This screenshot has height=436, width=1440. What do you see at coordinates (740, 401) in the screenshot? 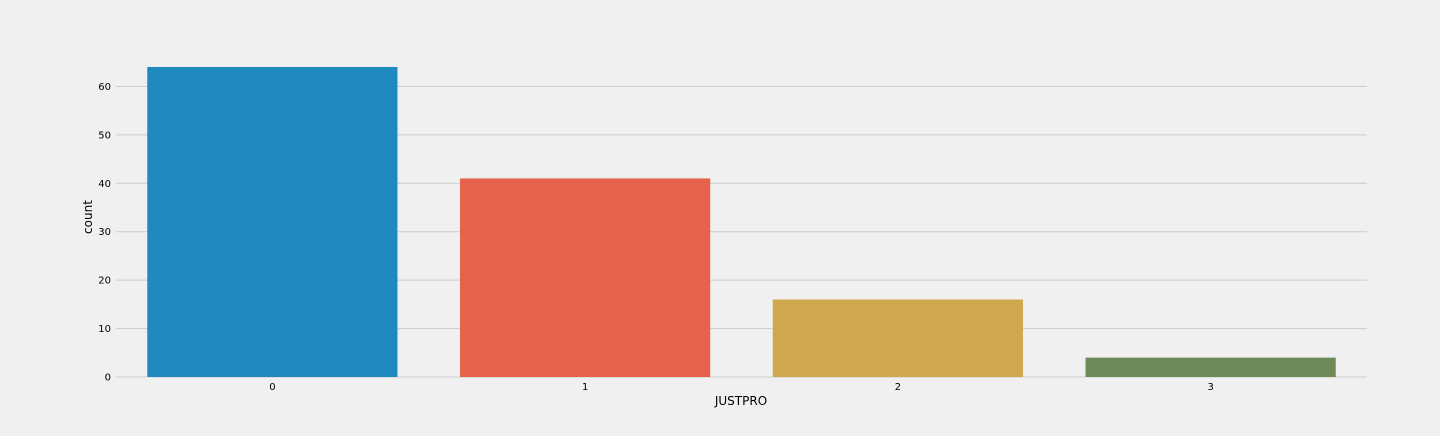
I see `x-axis-label: JUSTPRO` at bounding box center [740, 401].